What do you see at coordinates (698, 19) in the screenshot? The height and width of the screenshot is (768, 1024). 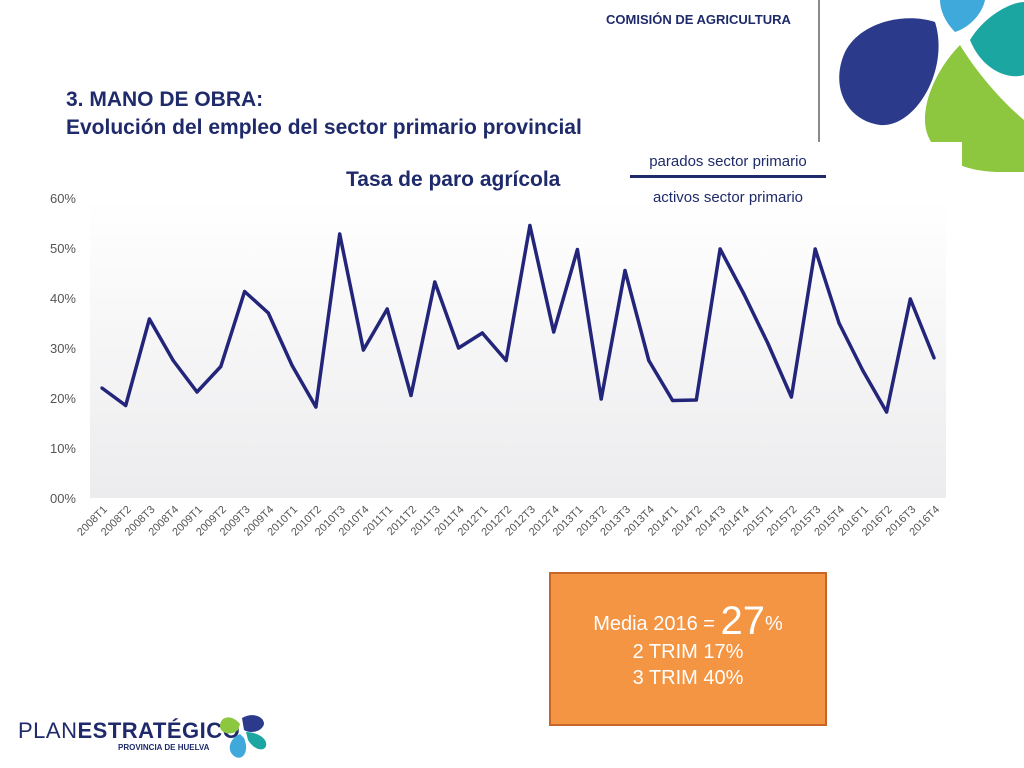 I see `organization-label: COMISIÓN DE AGRICULTURA` at bounding box center [698, 19].